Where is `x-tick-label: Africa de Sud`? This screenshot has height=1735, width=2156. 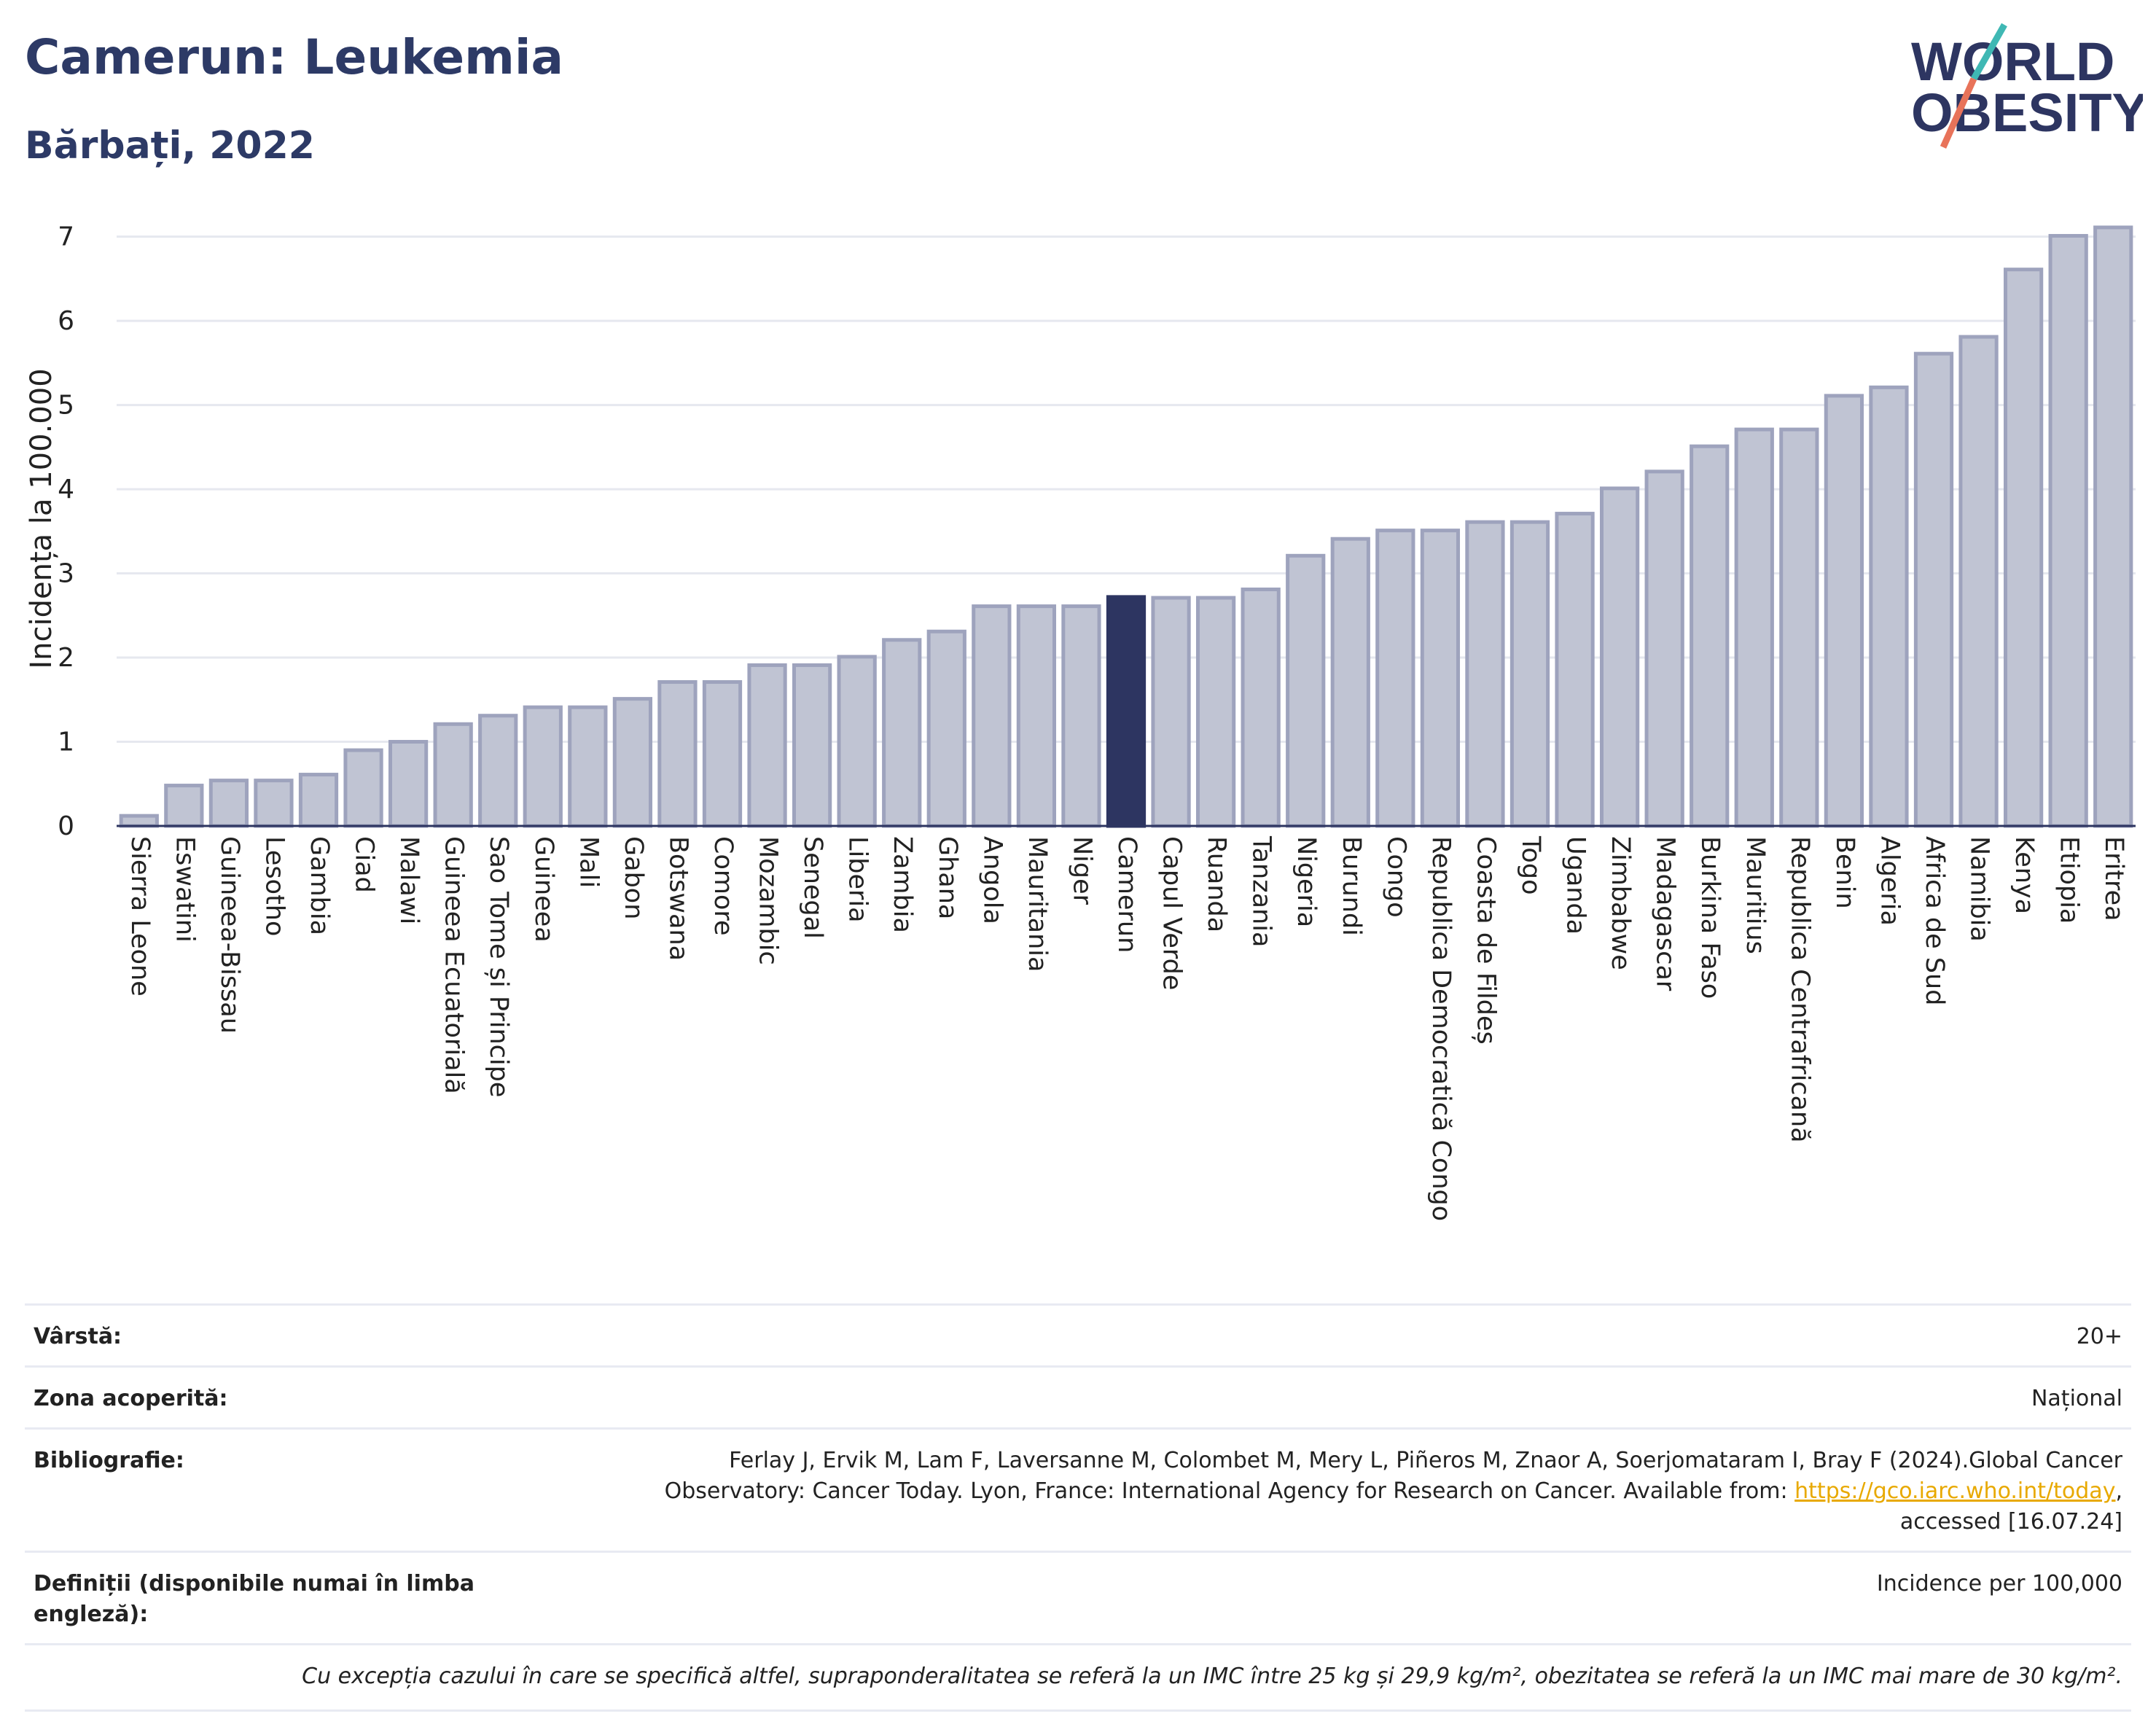 x-tick-label: Africa de Sud is located at coordinates (1935, 920).